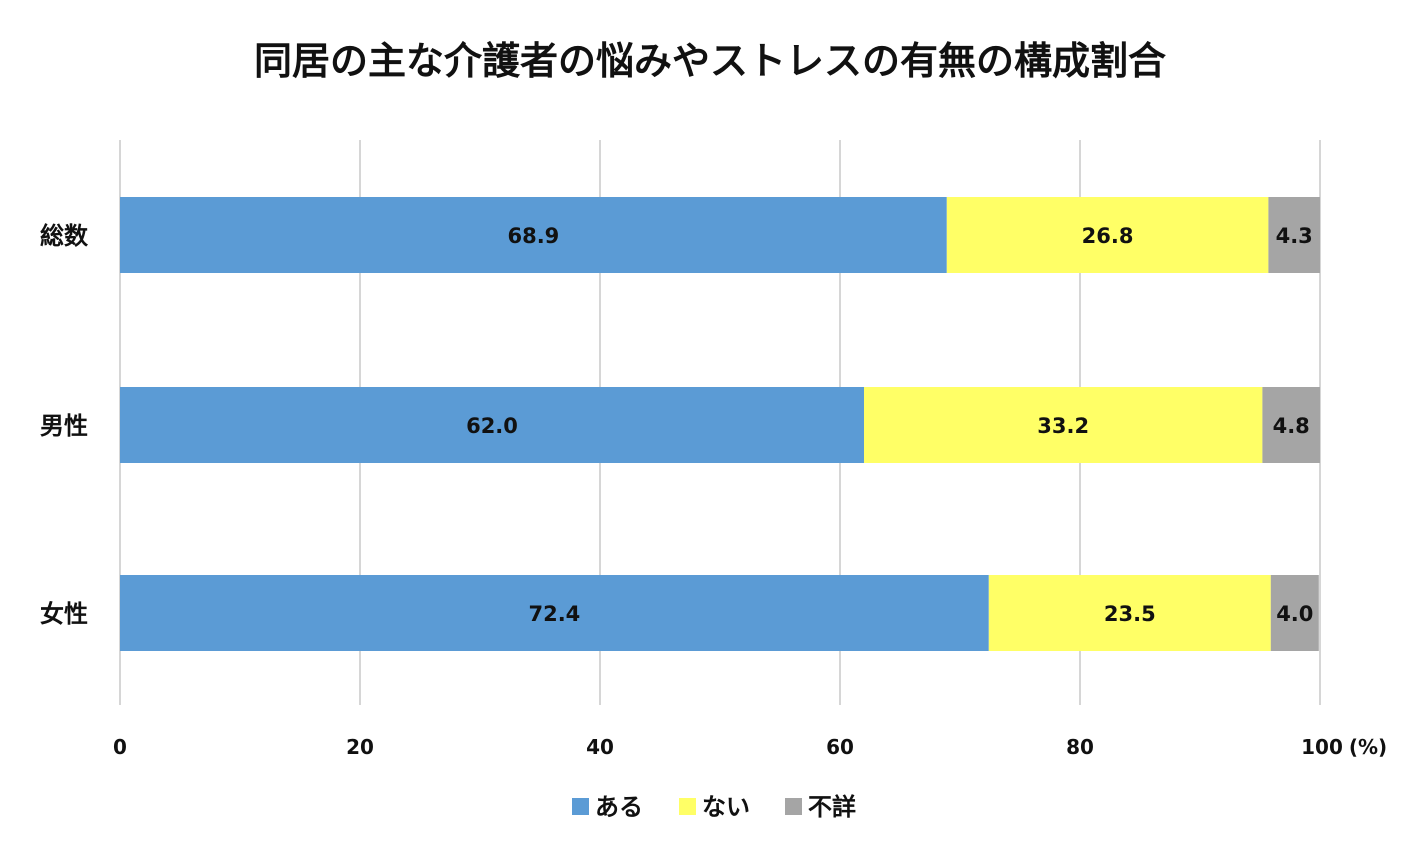 The width and height of the screenshot is (1420, 859). I want to click on x-tick-label: 80, so click(1080, 747).